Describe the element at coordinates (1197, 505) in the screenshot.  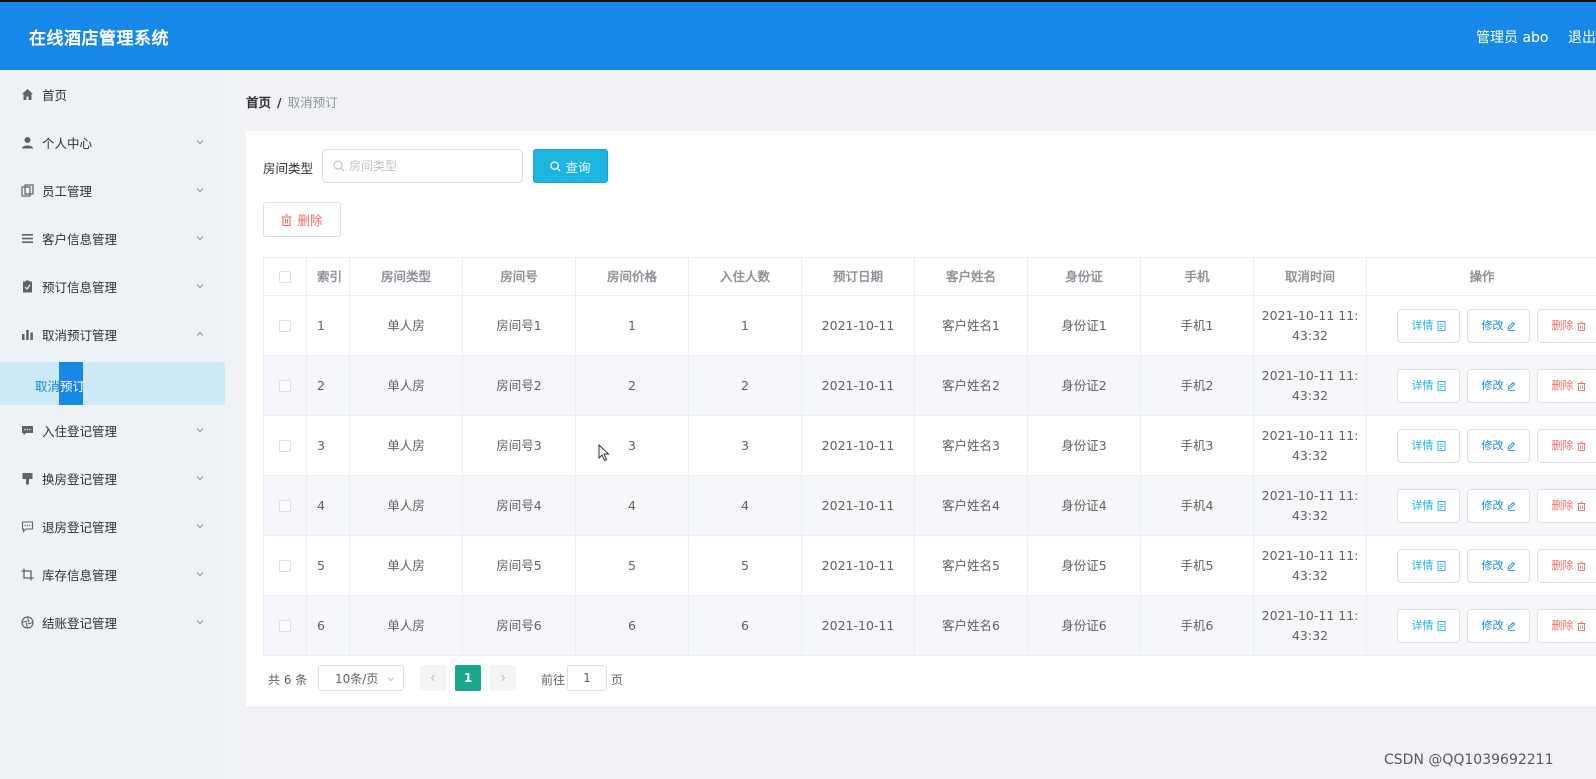
I see `table-cell-phone: 手机4` at that location.